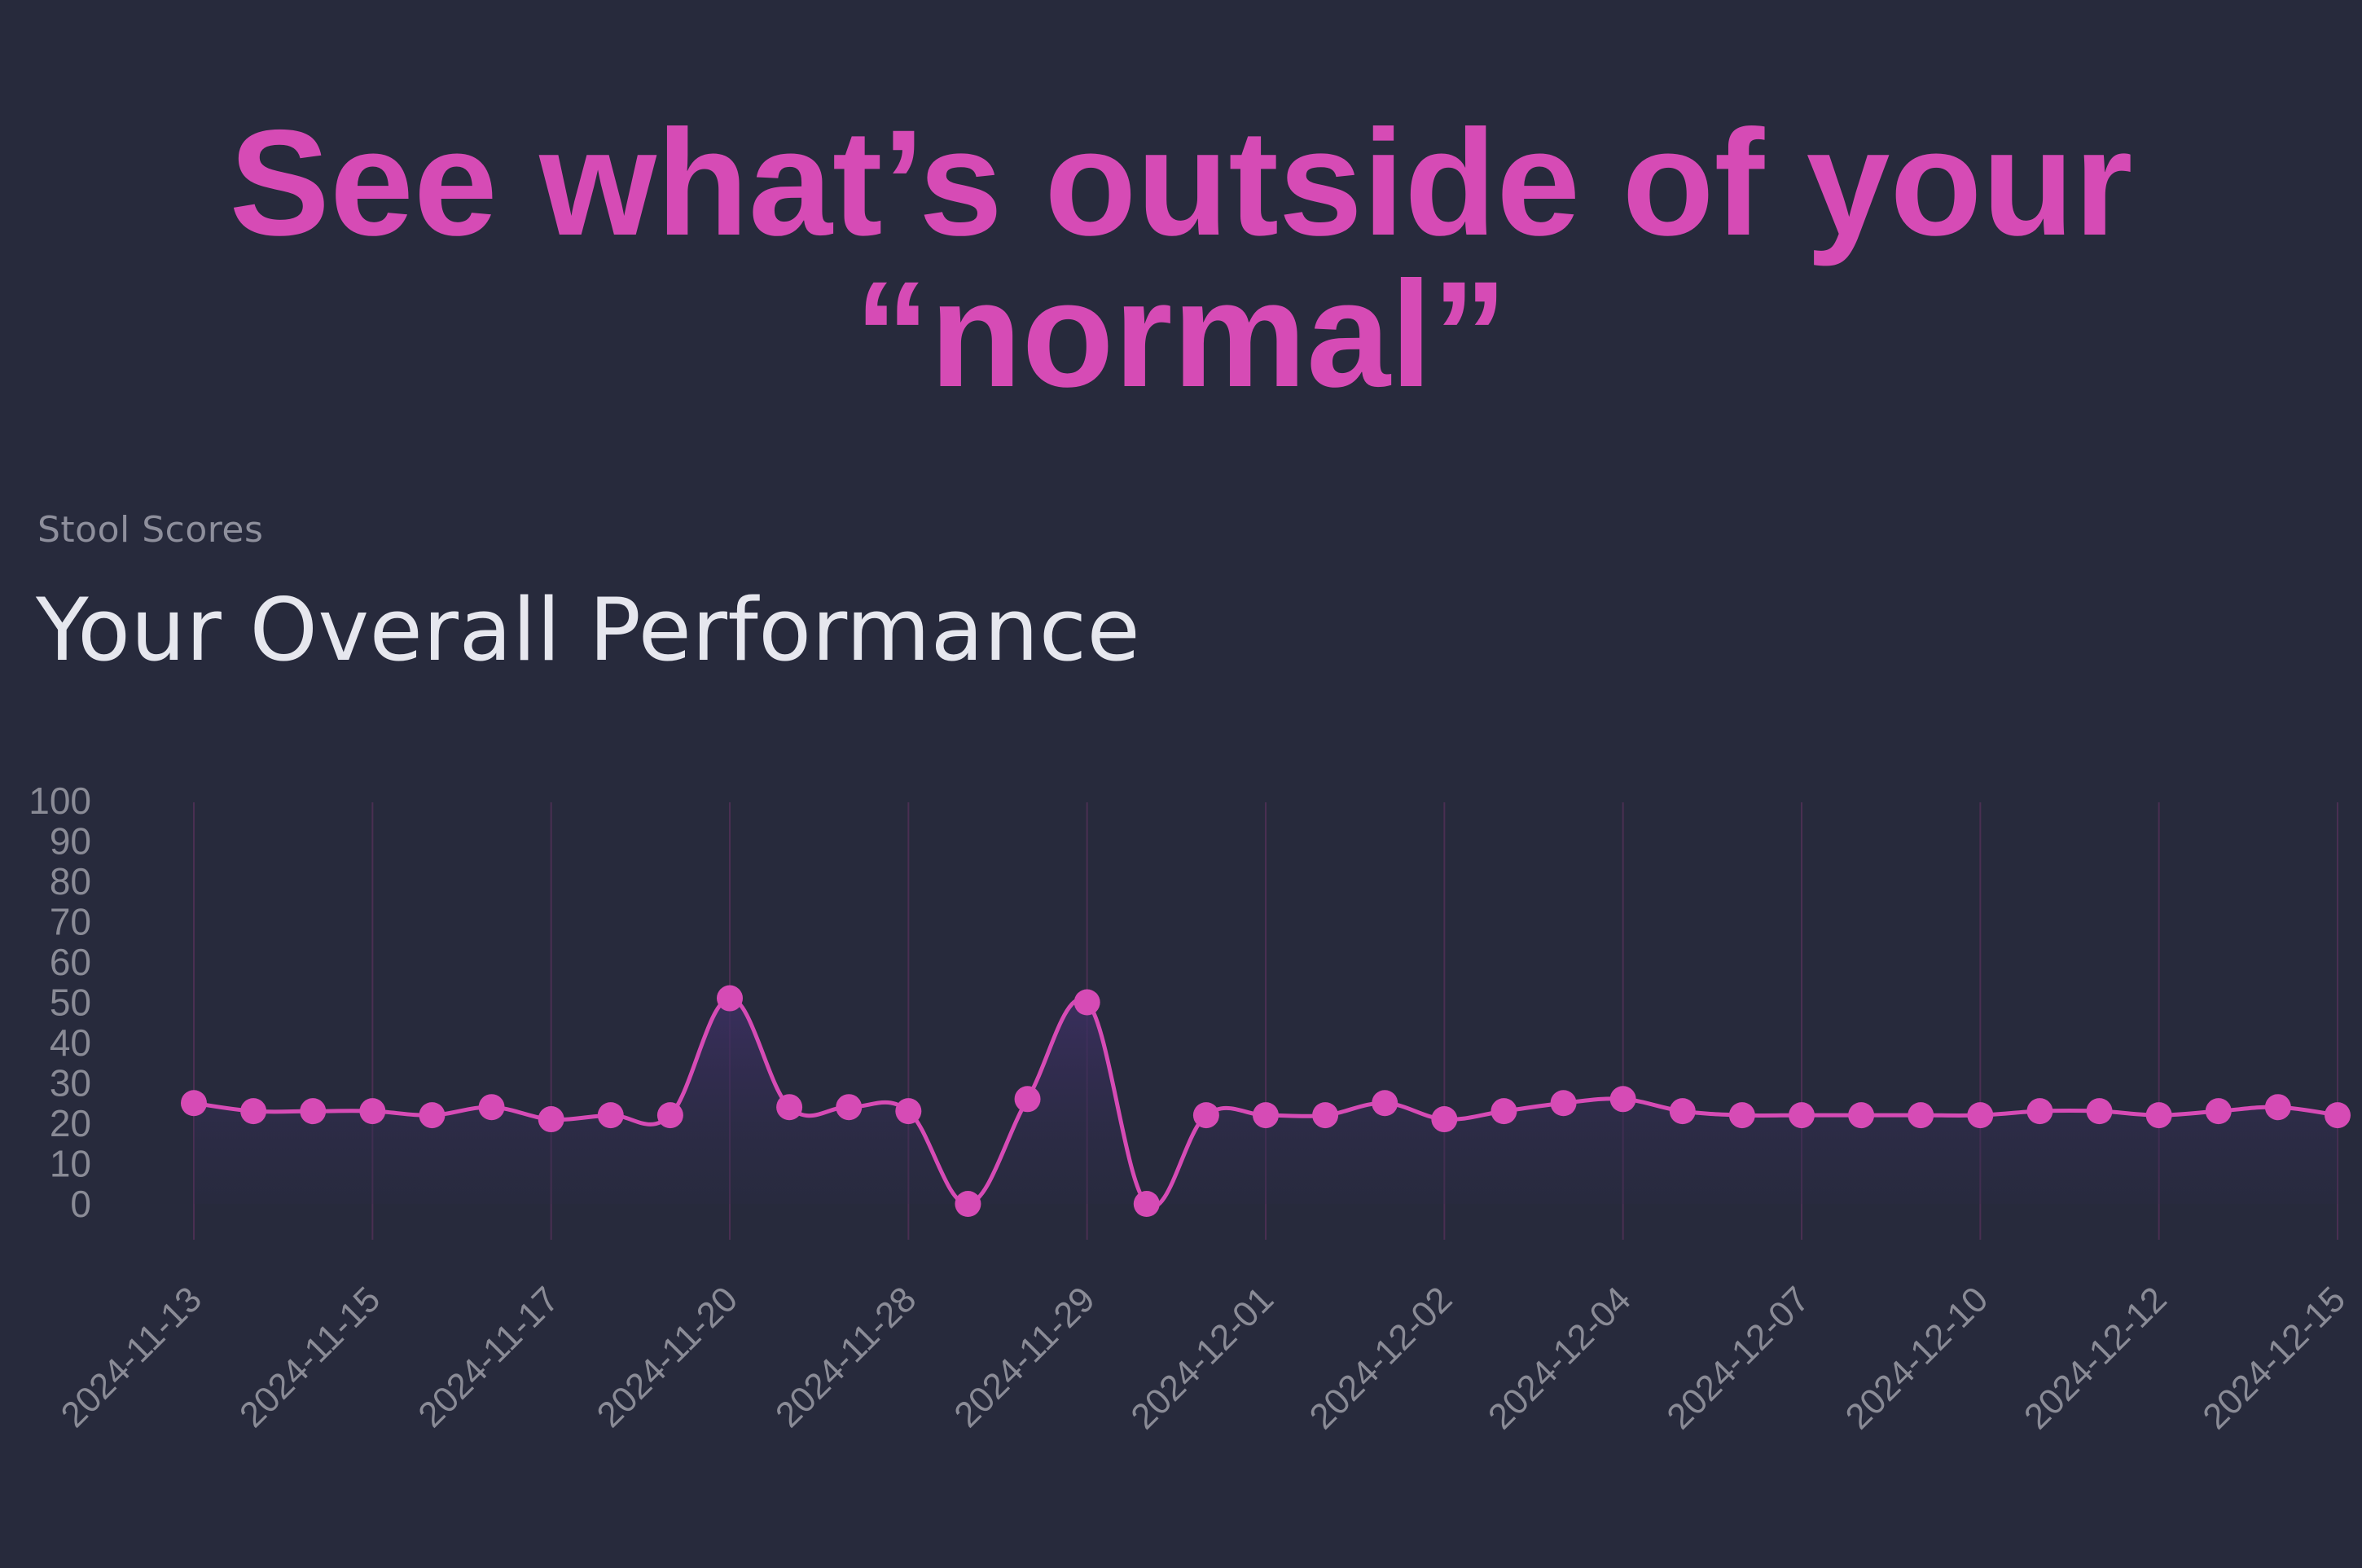 This screenshot has width=2362, height=1568. Describe the element at coordinates (70, 1042) in the screenshot. I see `y-tick-label: 40` at that location.